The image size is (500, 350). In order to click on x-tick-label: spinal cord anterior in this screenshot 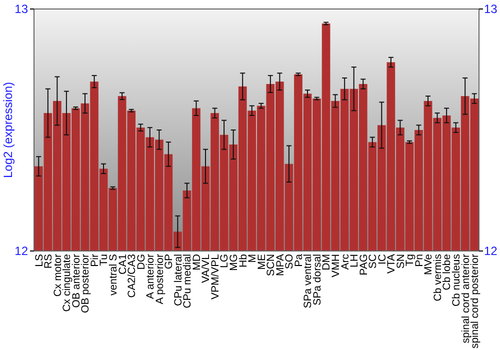, I will do `click(466, 298)`.